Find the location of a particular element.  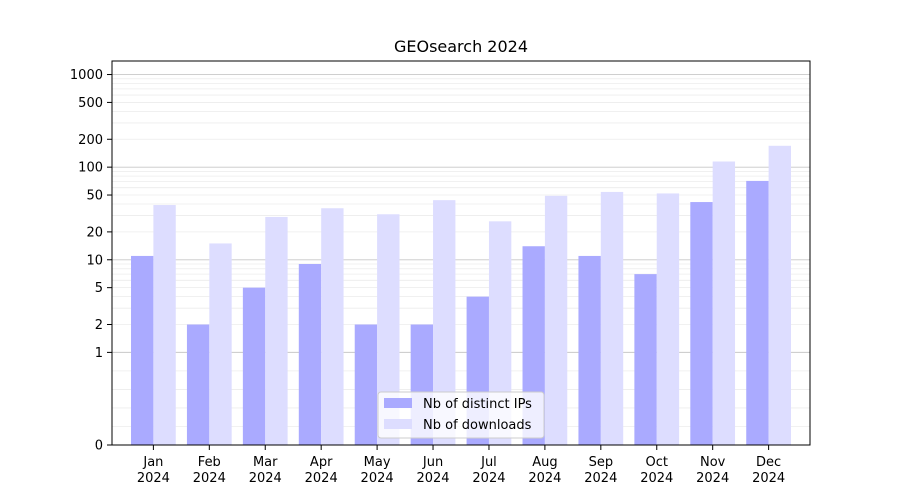

x-tick-label-month: Jun is located at coordinates (432, 462).